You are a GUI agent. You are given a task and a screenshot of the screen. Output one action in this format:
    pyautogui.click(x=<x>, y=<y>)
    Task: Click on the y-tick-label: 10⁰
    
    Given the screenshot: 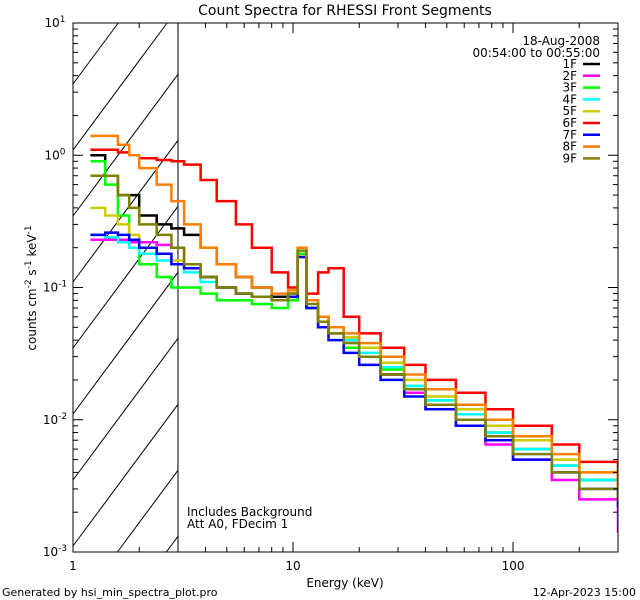 What is the action you would take?
    pyautogui.click(x=54, y=154)
    